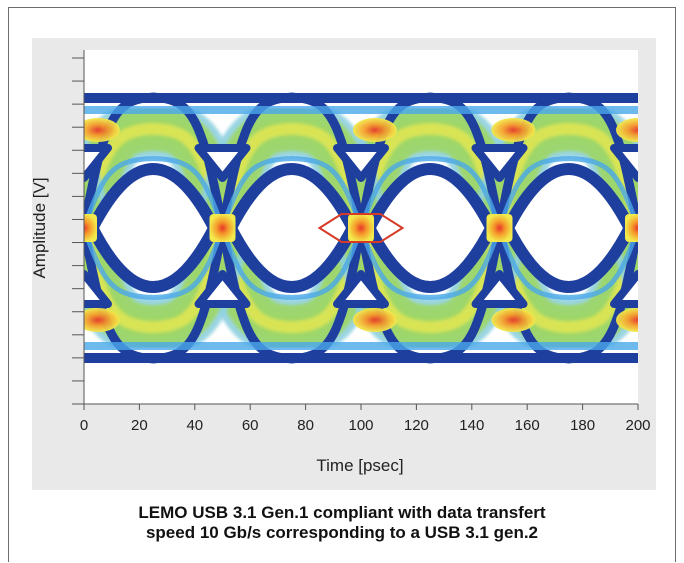 This screenshot has height=563, width=684. I want to click on x-ticks: 0 20 40 60 80 100 120 140 160 180 200, so click(365, 419).